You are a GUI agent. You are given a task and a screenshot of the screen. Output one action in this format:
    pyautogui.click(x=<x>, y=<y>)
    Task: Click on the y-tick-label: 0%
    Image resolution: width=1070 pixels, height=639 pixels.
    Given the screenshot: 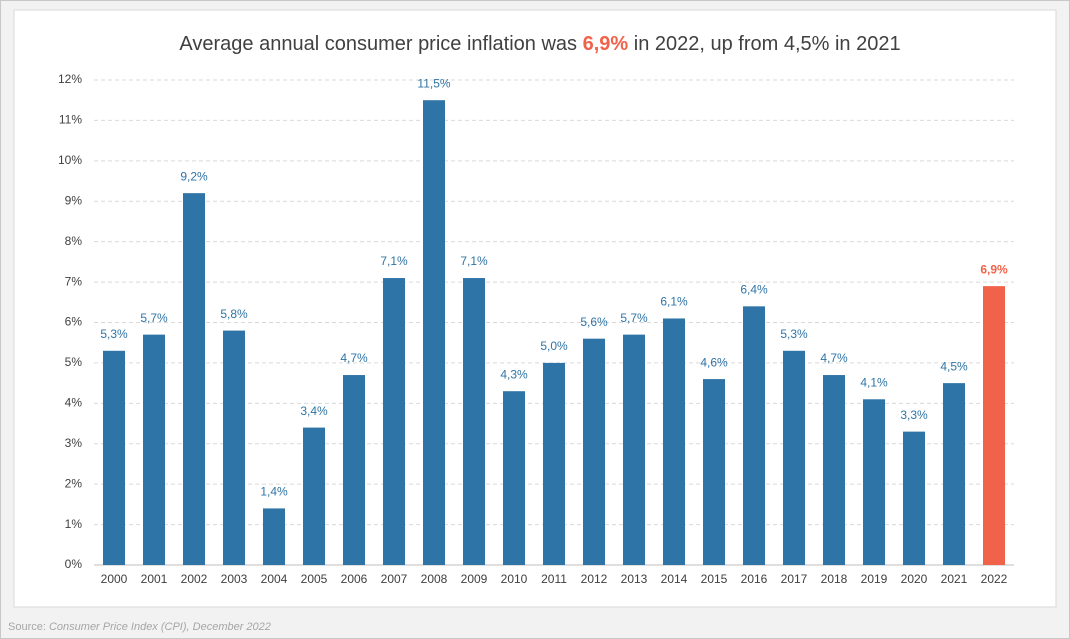 What is the action you would take?
    pyautogui.click(x=74, y=564)
    